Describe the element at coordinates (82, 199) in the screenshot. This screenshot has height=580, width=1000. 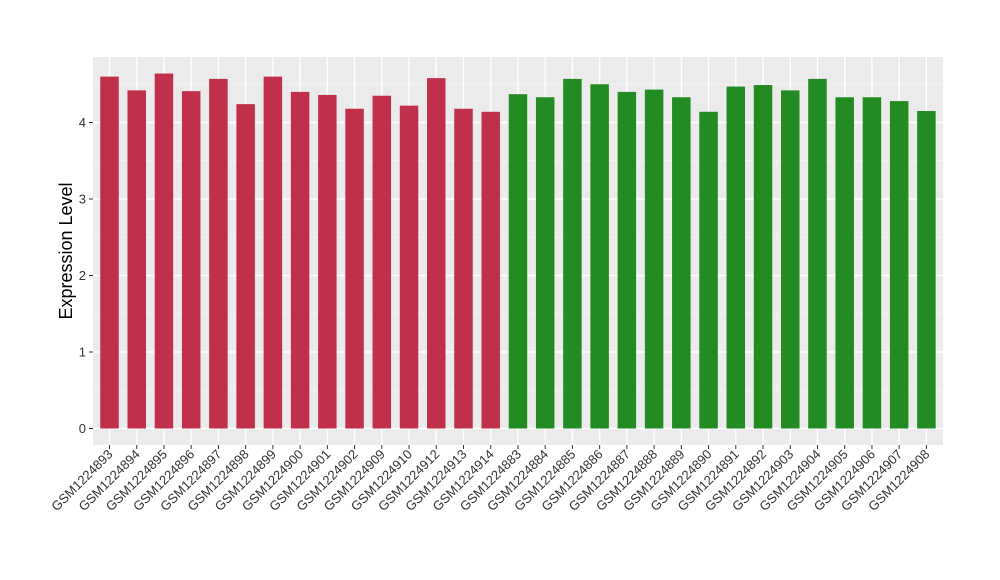
I see `y-tick-label: 3` at that location.